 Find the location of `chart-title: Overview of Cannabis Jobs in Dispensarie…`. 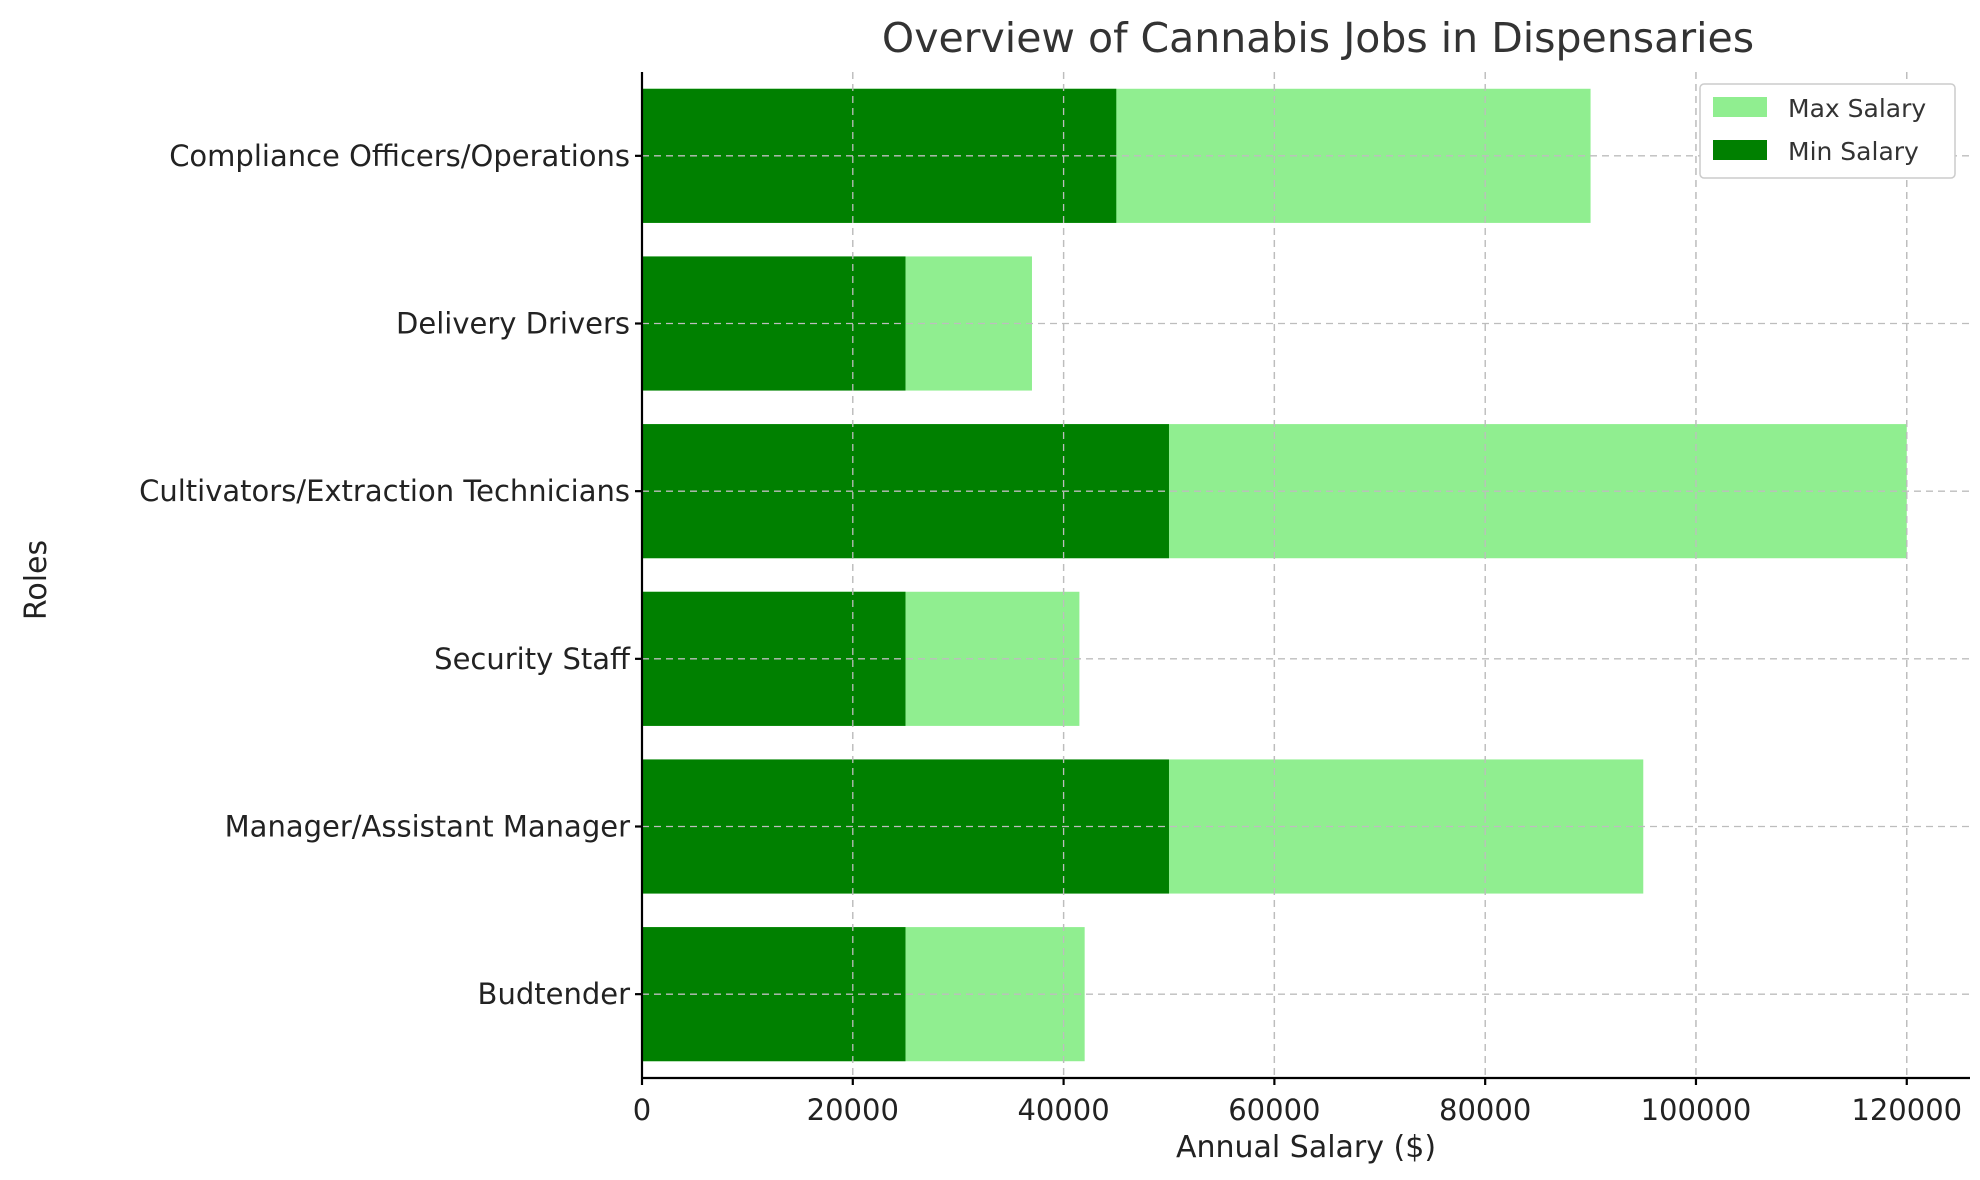

chart-title: Overview of Cannabis Jobs in Dispensarie… is located at coordinates (1318, 38).